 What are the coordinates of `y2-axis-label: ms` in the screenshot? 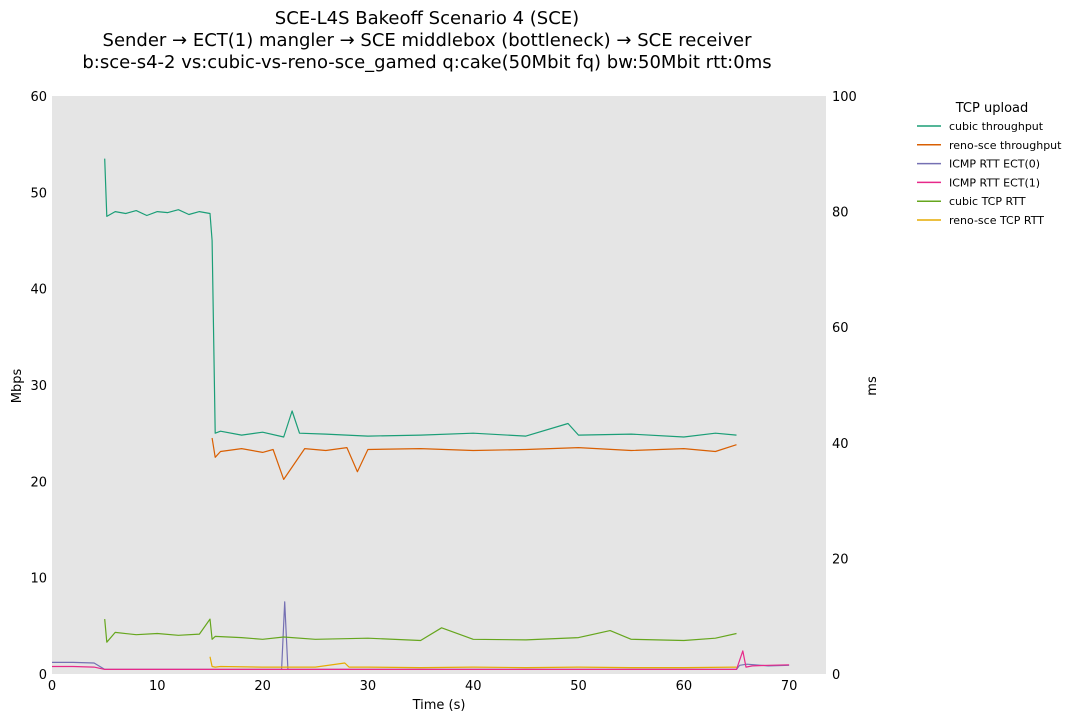 It's located at (872, 386).